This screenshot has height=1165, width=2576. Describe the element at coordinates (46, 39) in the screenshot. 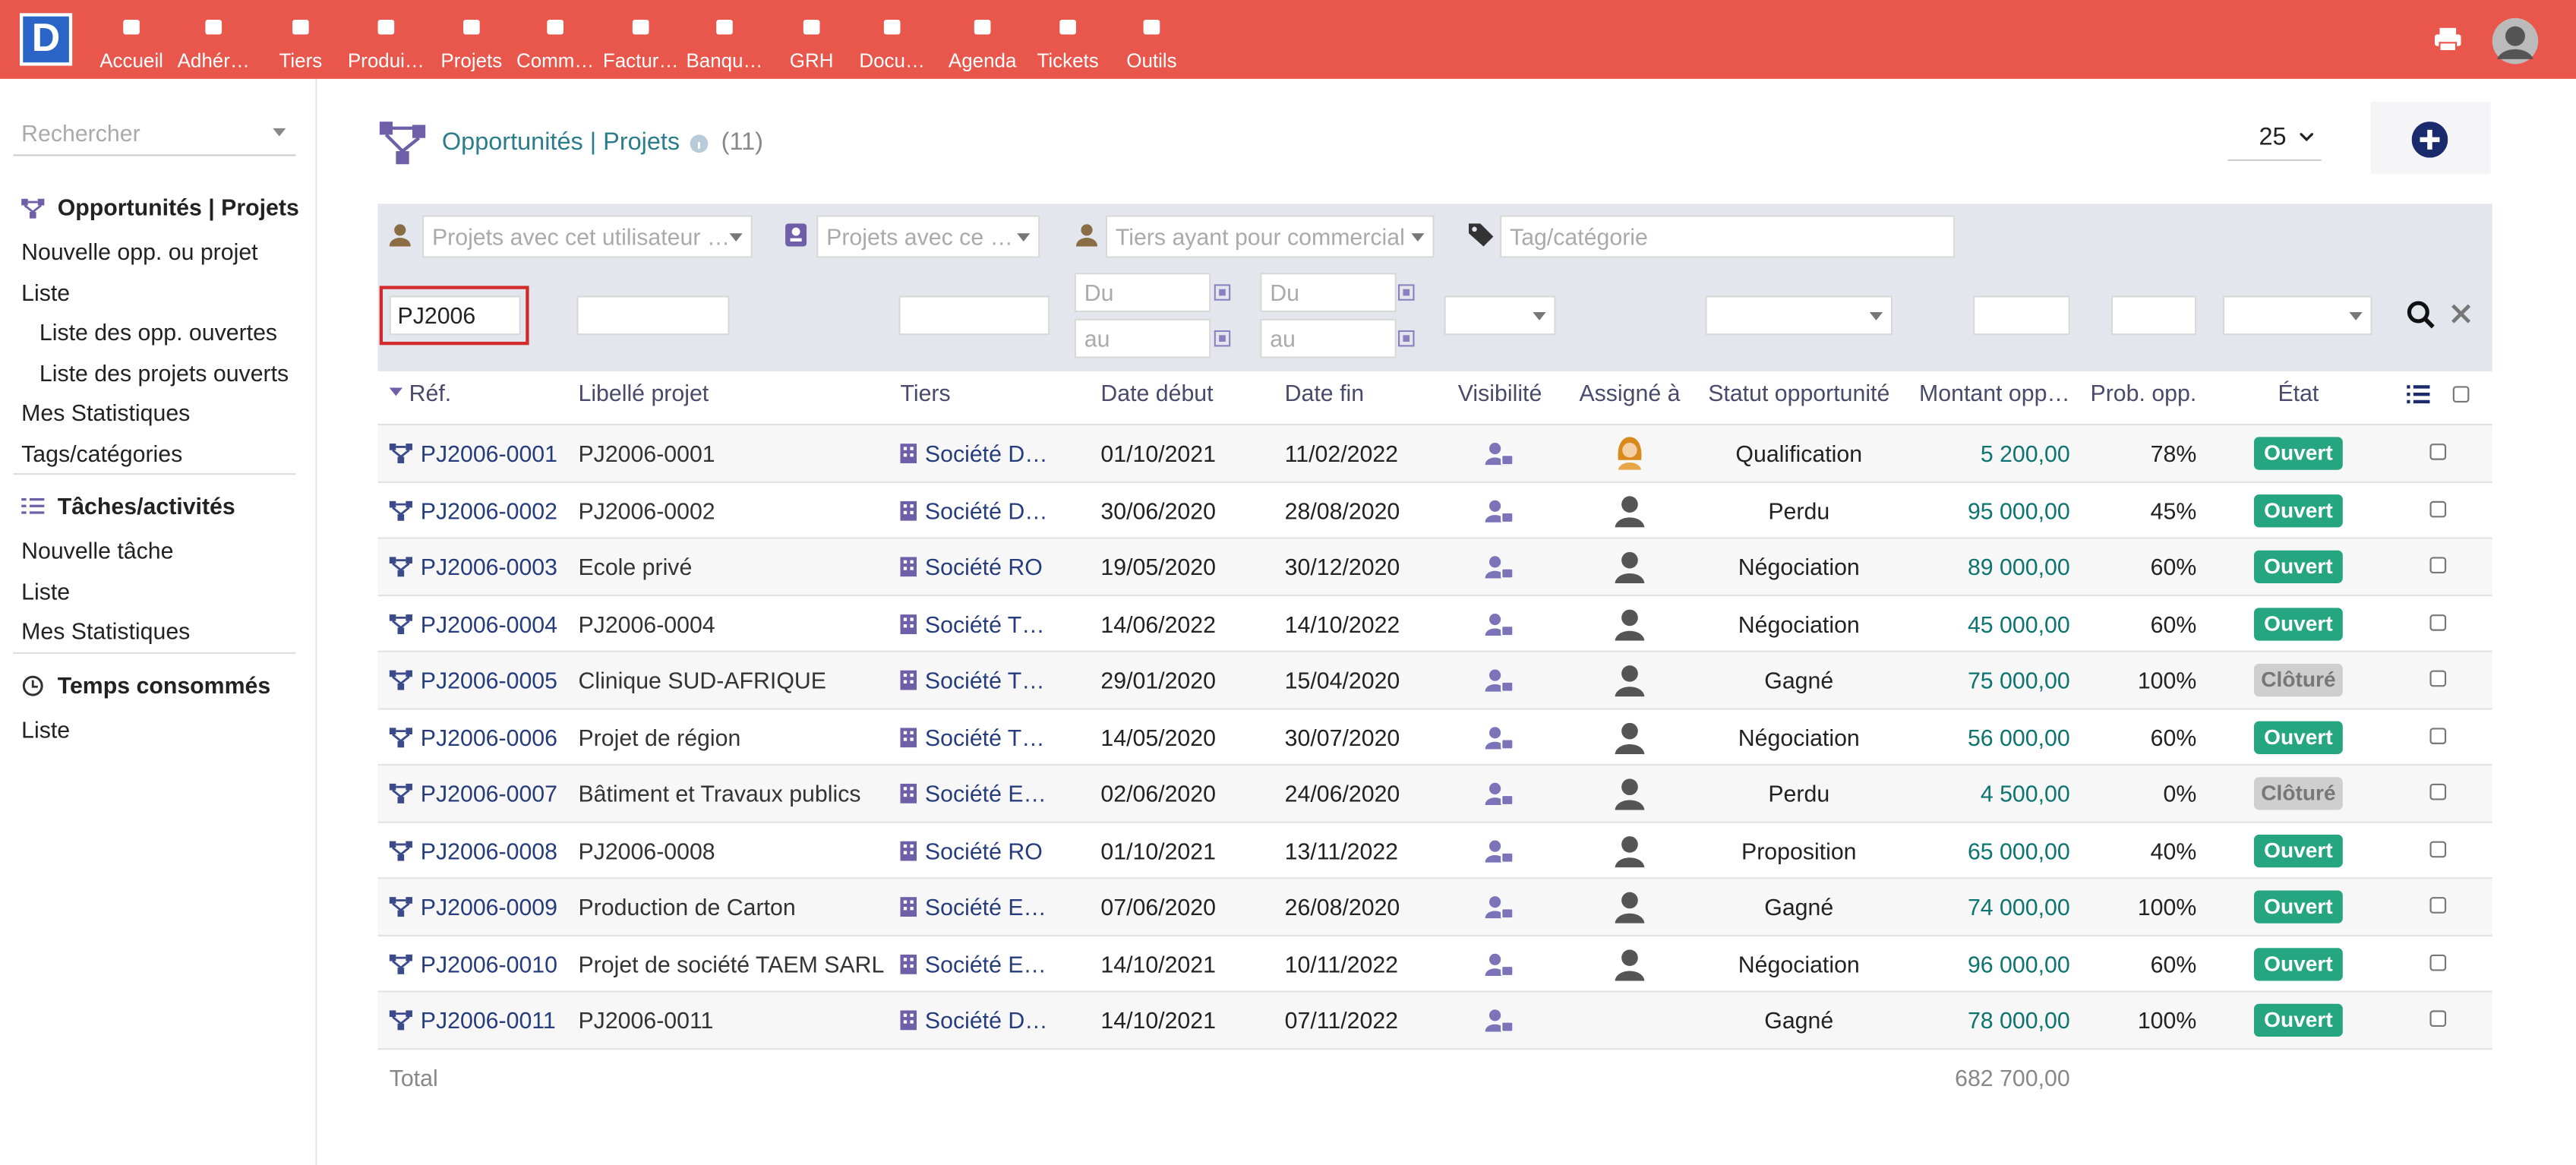

I see `logo: D` at that location.